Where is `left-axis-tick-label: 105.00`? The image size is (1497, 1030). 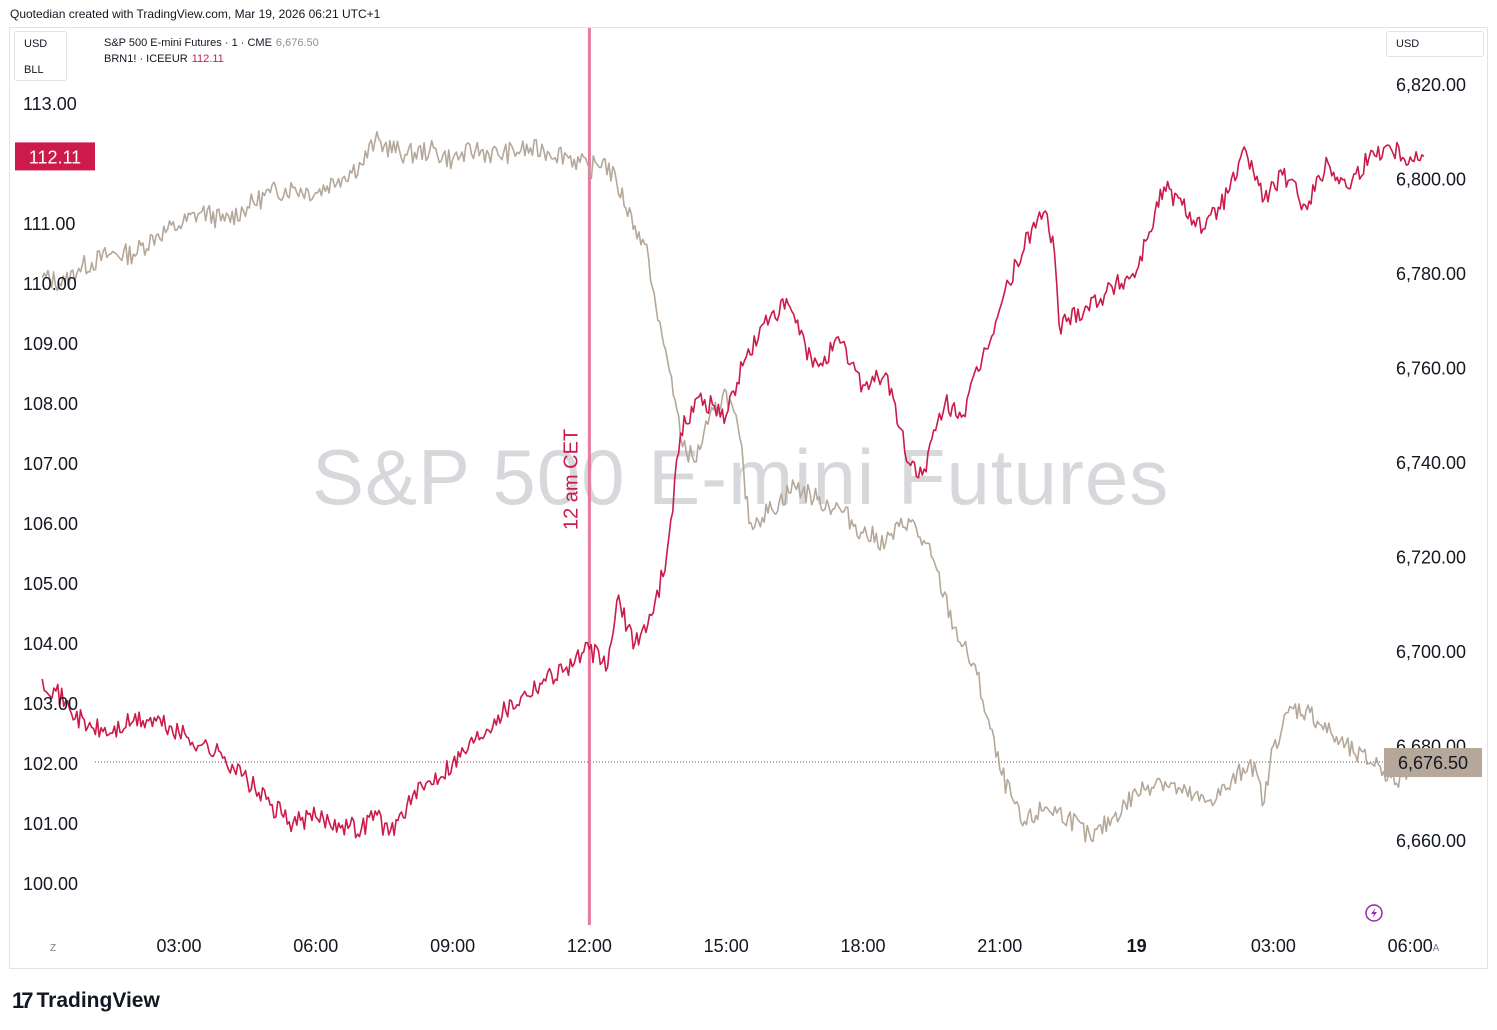 left-axis-tick-label: 105.00 is located at coordinates (50, 584).